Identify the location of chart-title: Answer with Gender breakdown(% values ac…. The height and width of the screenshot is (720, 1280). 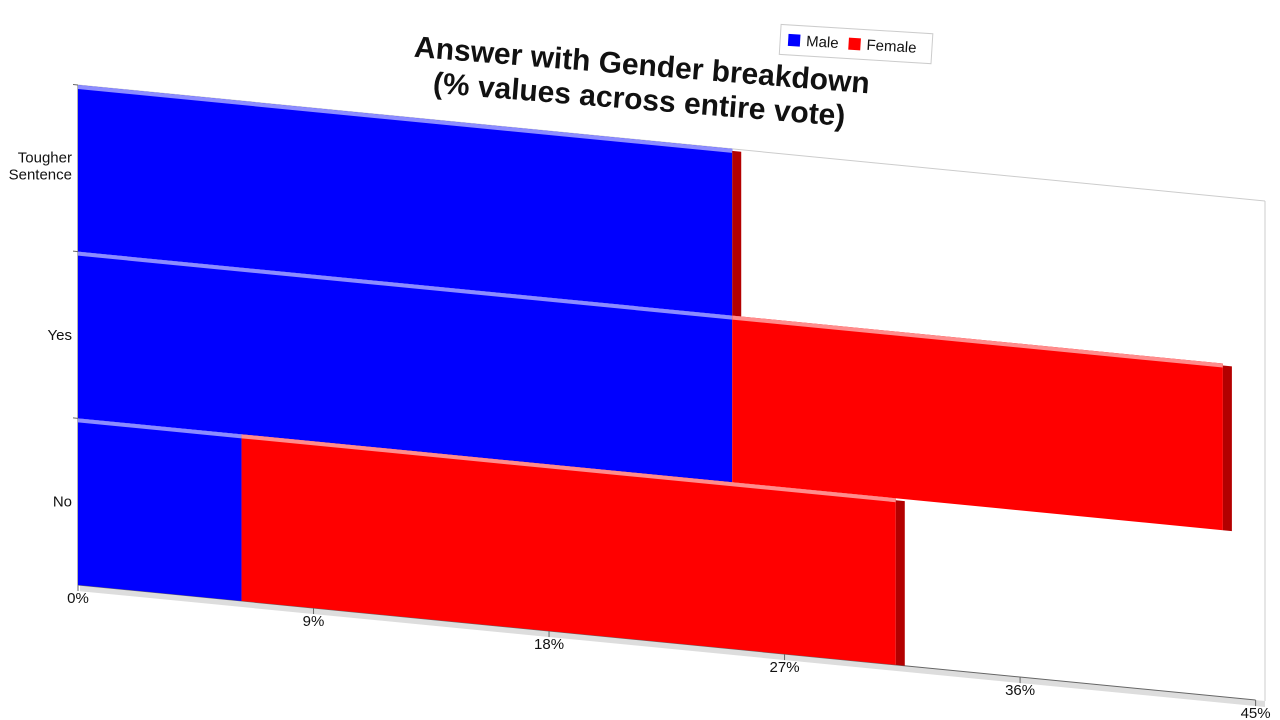
(640, 83).